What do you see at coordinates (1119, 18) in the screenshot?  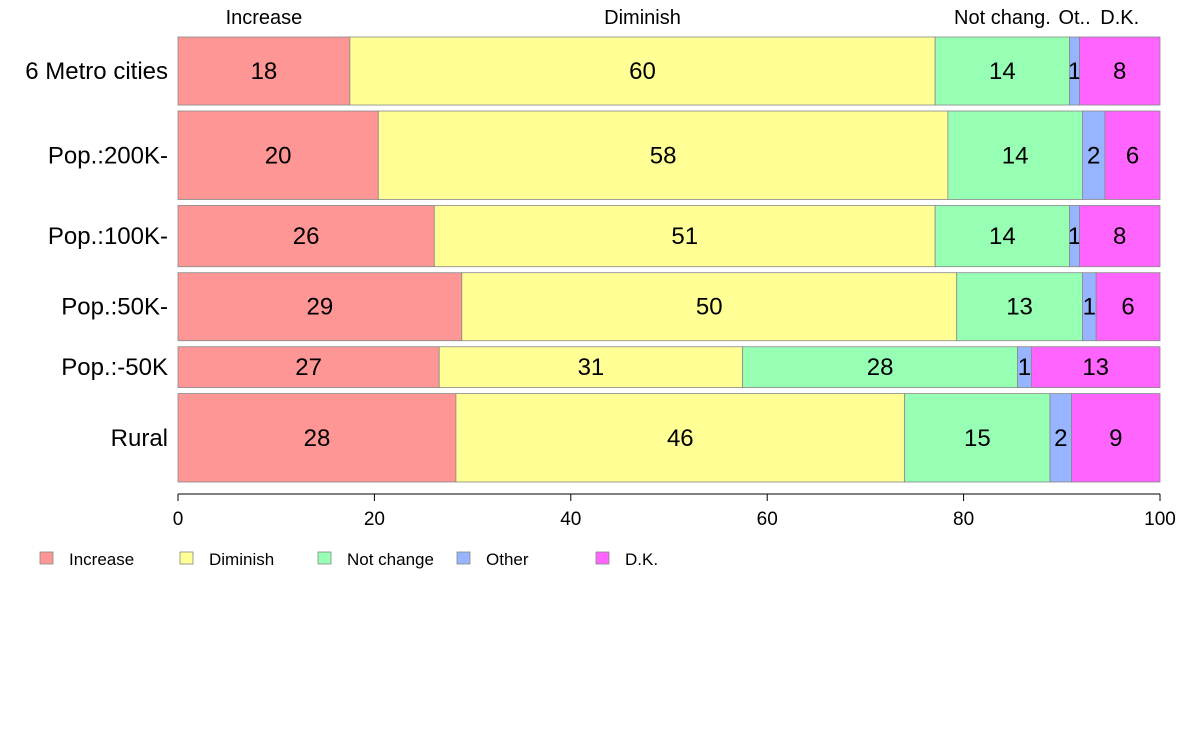 I see `top-label-d-k: D.K.` at bounding box center [1119, 18].